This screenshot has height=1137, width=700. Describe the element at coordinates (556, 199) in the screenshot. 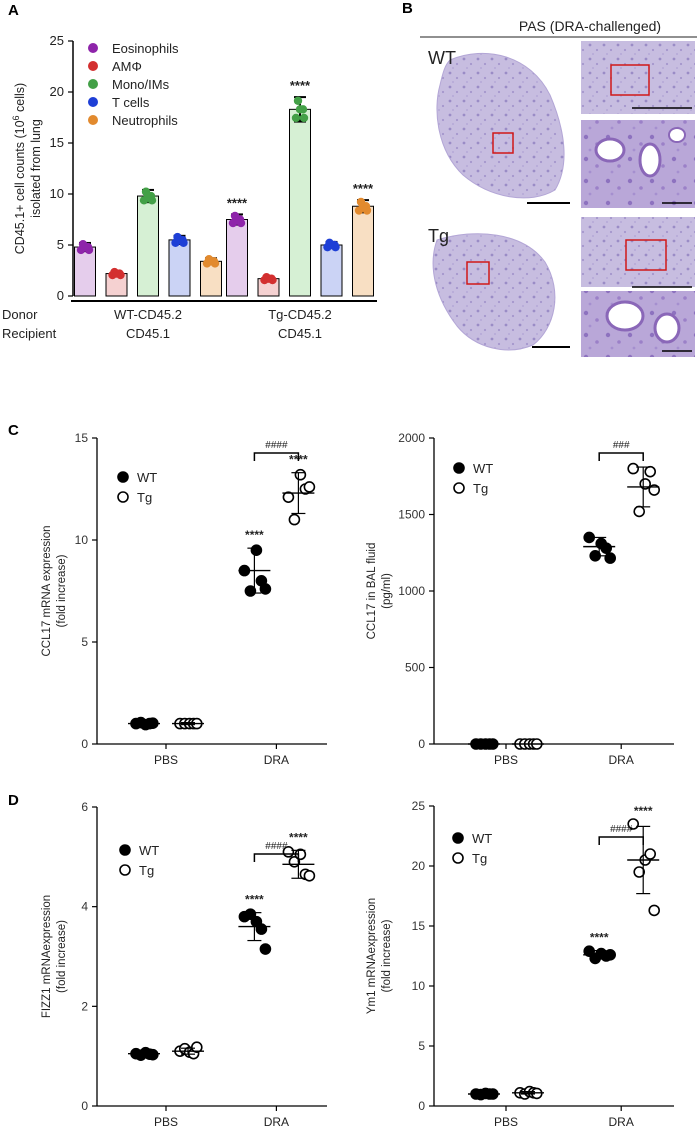

I see `panel-b-histology: PAS (DRA-challenged) WT Tg` at that location.